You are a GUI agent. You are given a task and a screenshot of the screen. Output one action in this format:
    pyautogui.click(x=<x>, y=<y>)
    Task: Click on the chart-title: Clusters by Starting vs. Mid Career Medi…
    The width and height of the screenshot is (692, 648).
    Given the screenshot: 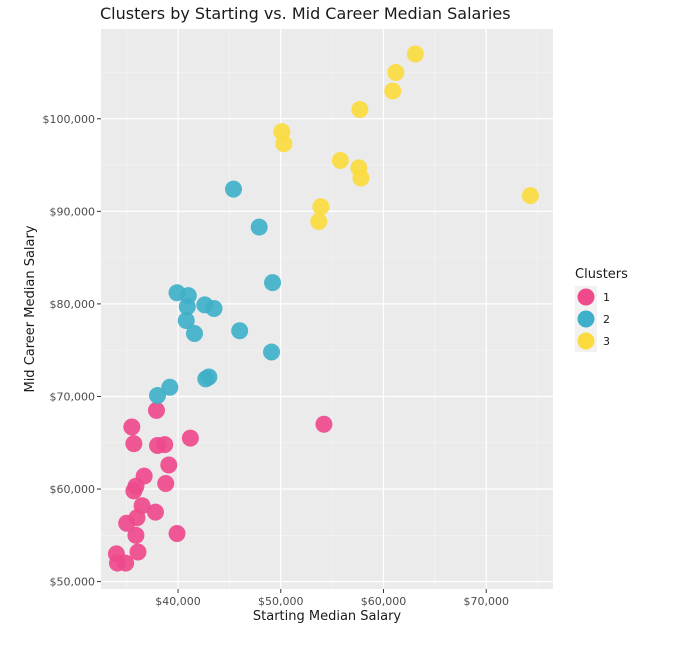 What is the action you would take?
    pyautogui.click(x=305, y=13)
    